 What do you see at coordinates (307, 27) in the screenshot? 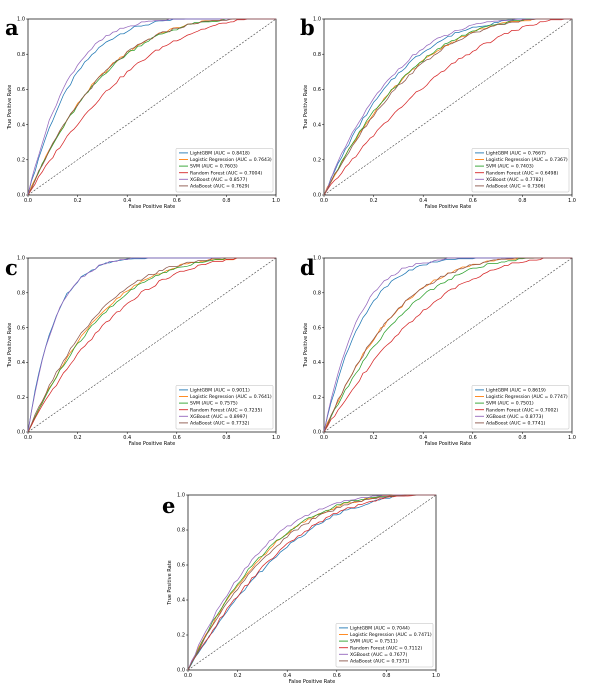
I see `panel-letter: b` at bounding box center [307, 27].